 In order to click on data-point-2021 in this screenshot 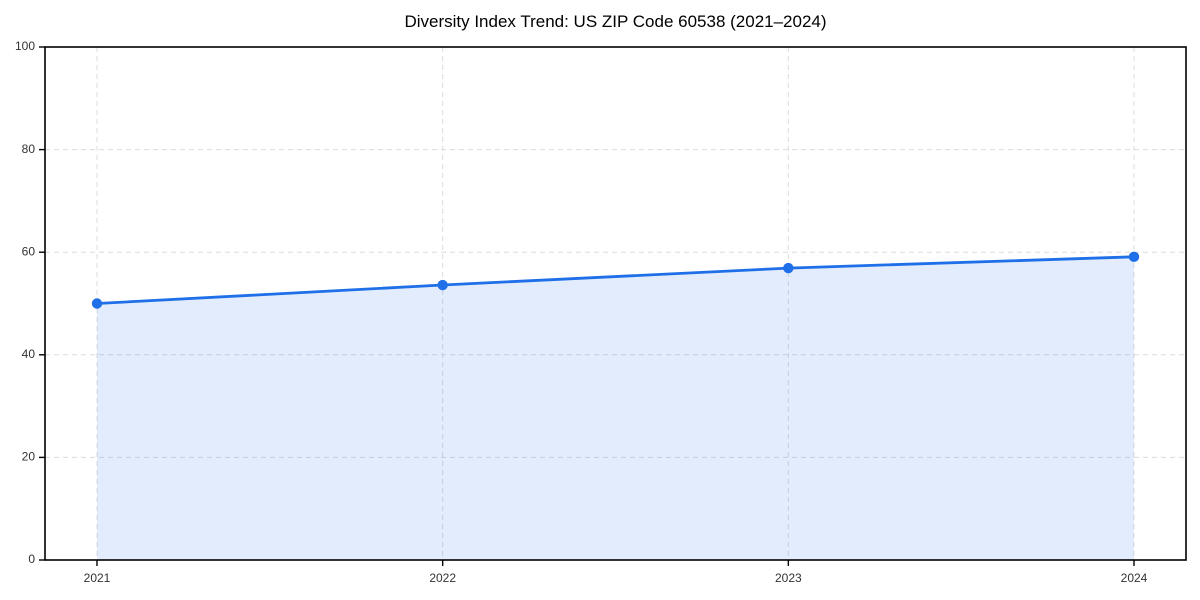, I will do `click(97, 303)`.